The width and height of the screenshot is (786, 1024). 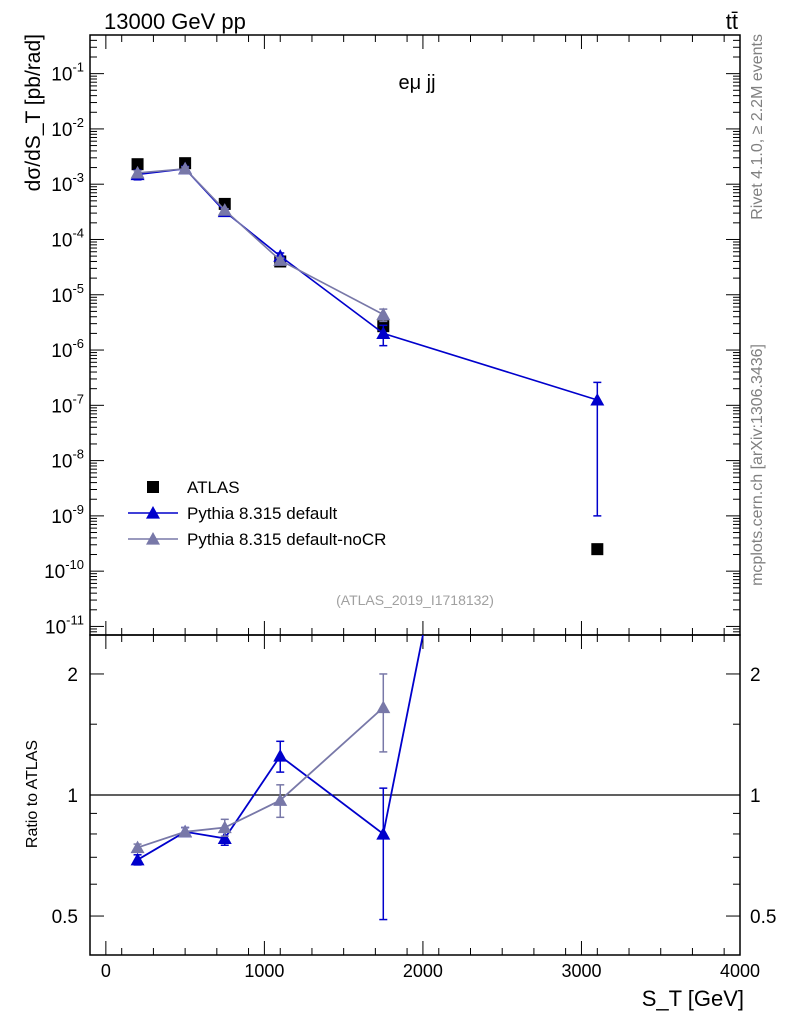 What do you see at coordinates (67, 238) in the screenshot?
I see `y-tick-label: 10⁻⁴` at bounding box center [67, 238].